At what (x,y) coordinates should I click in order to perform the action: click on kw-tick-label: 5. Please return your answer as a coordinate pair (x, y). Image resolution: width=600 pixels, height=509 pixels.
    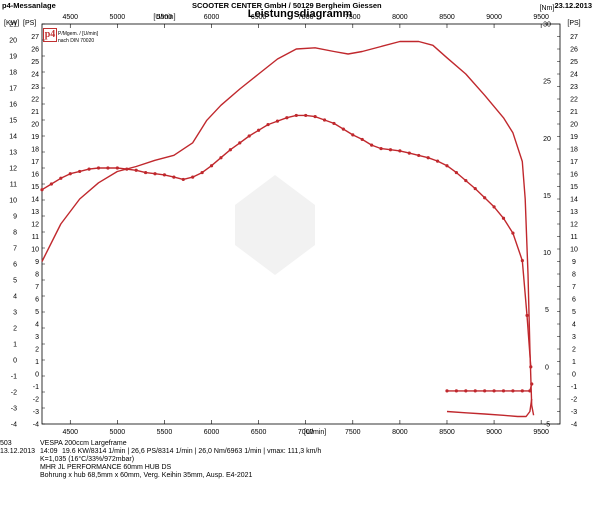
    Looking at the image, I should click on (15, 281).